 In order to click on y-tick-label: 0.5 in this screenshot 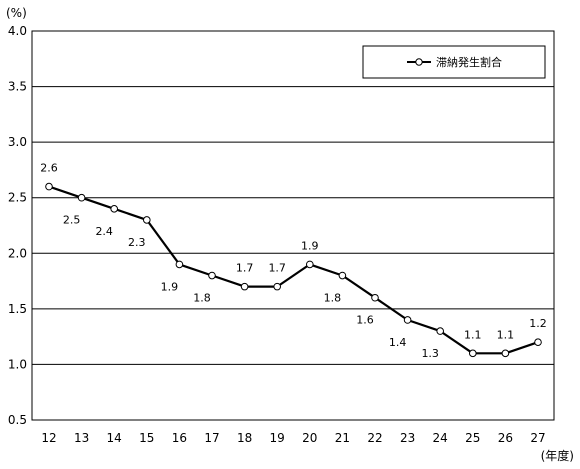, I will do `click(17, 420)`.